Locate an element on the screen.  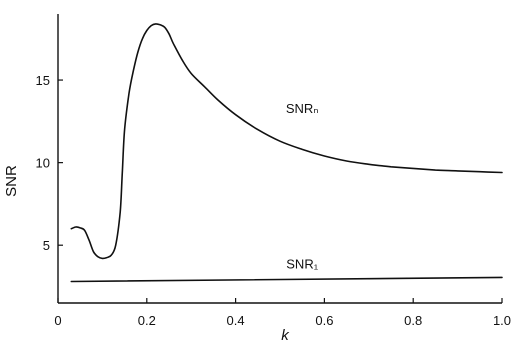
x-tick-label: 0.8 is located at coordinates (413, 320).